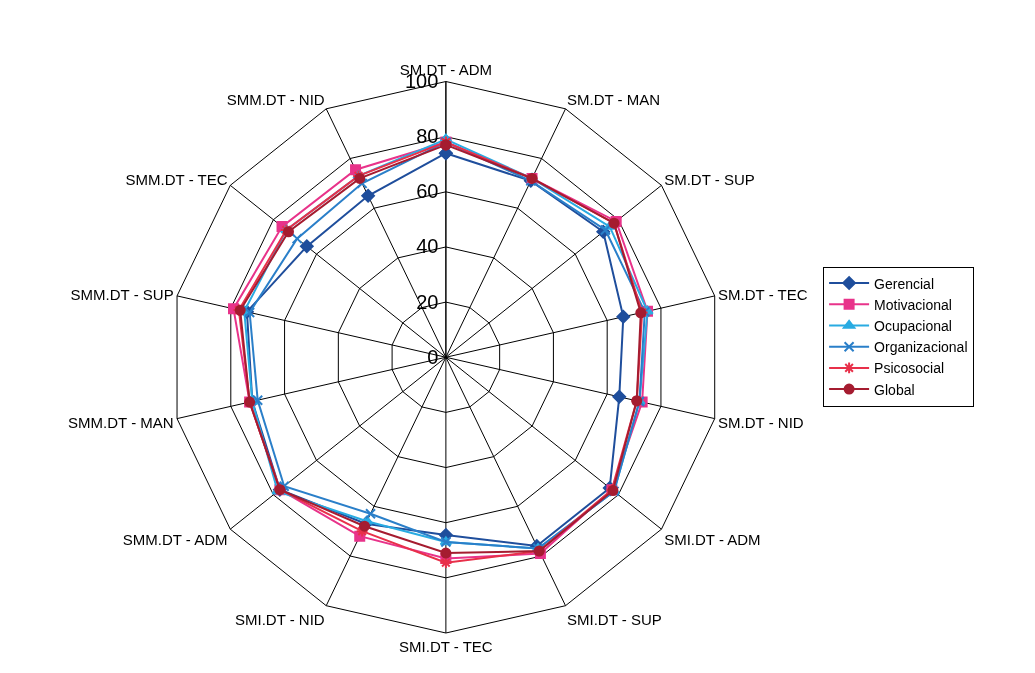 The width and height of the screenshot is (1035, 673). I want to click on legend-label: Motivacional, so click(913, 304).